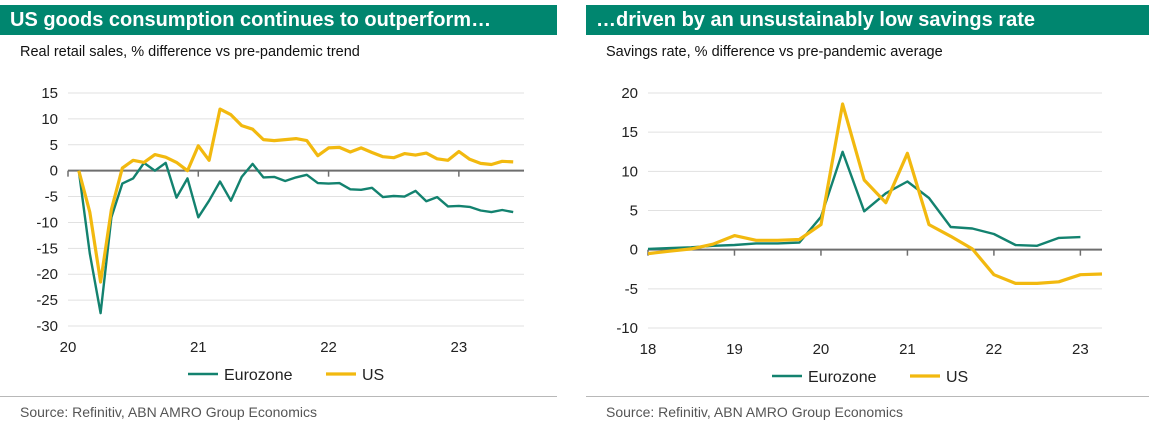 The height and width of the screenshot is (429, 1149). I want to click on left-series-line-eurozone, so click(295, 238).